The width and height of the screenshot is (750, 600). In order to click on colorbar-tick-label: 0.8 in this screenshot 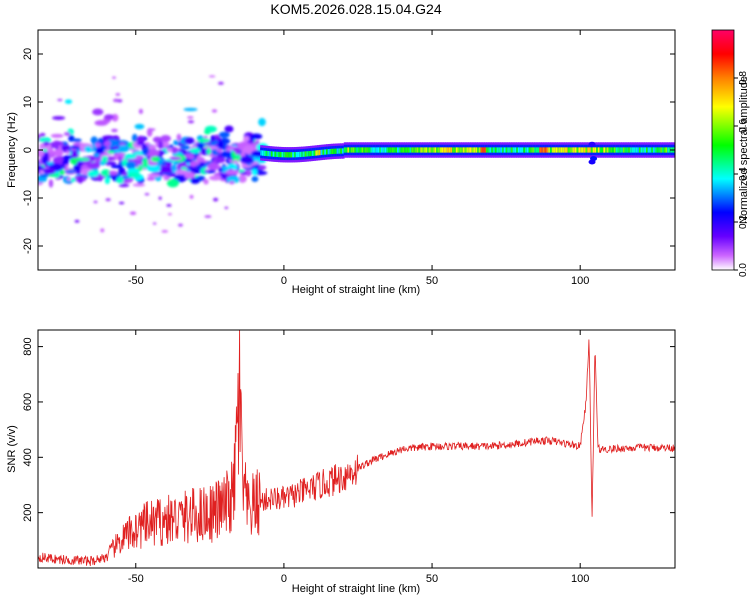, I will do `click(743, 78)`.